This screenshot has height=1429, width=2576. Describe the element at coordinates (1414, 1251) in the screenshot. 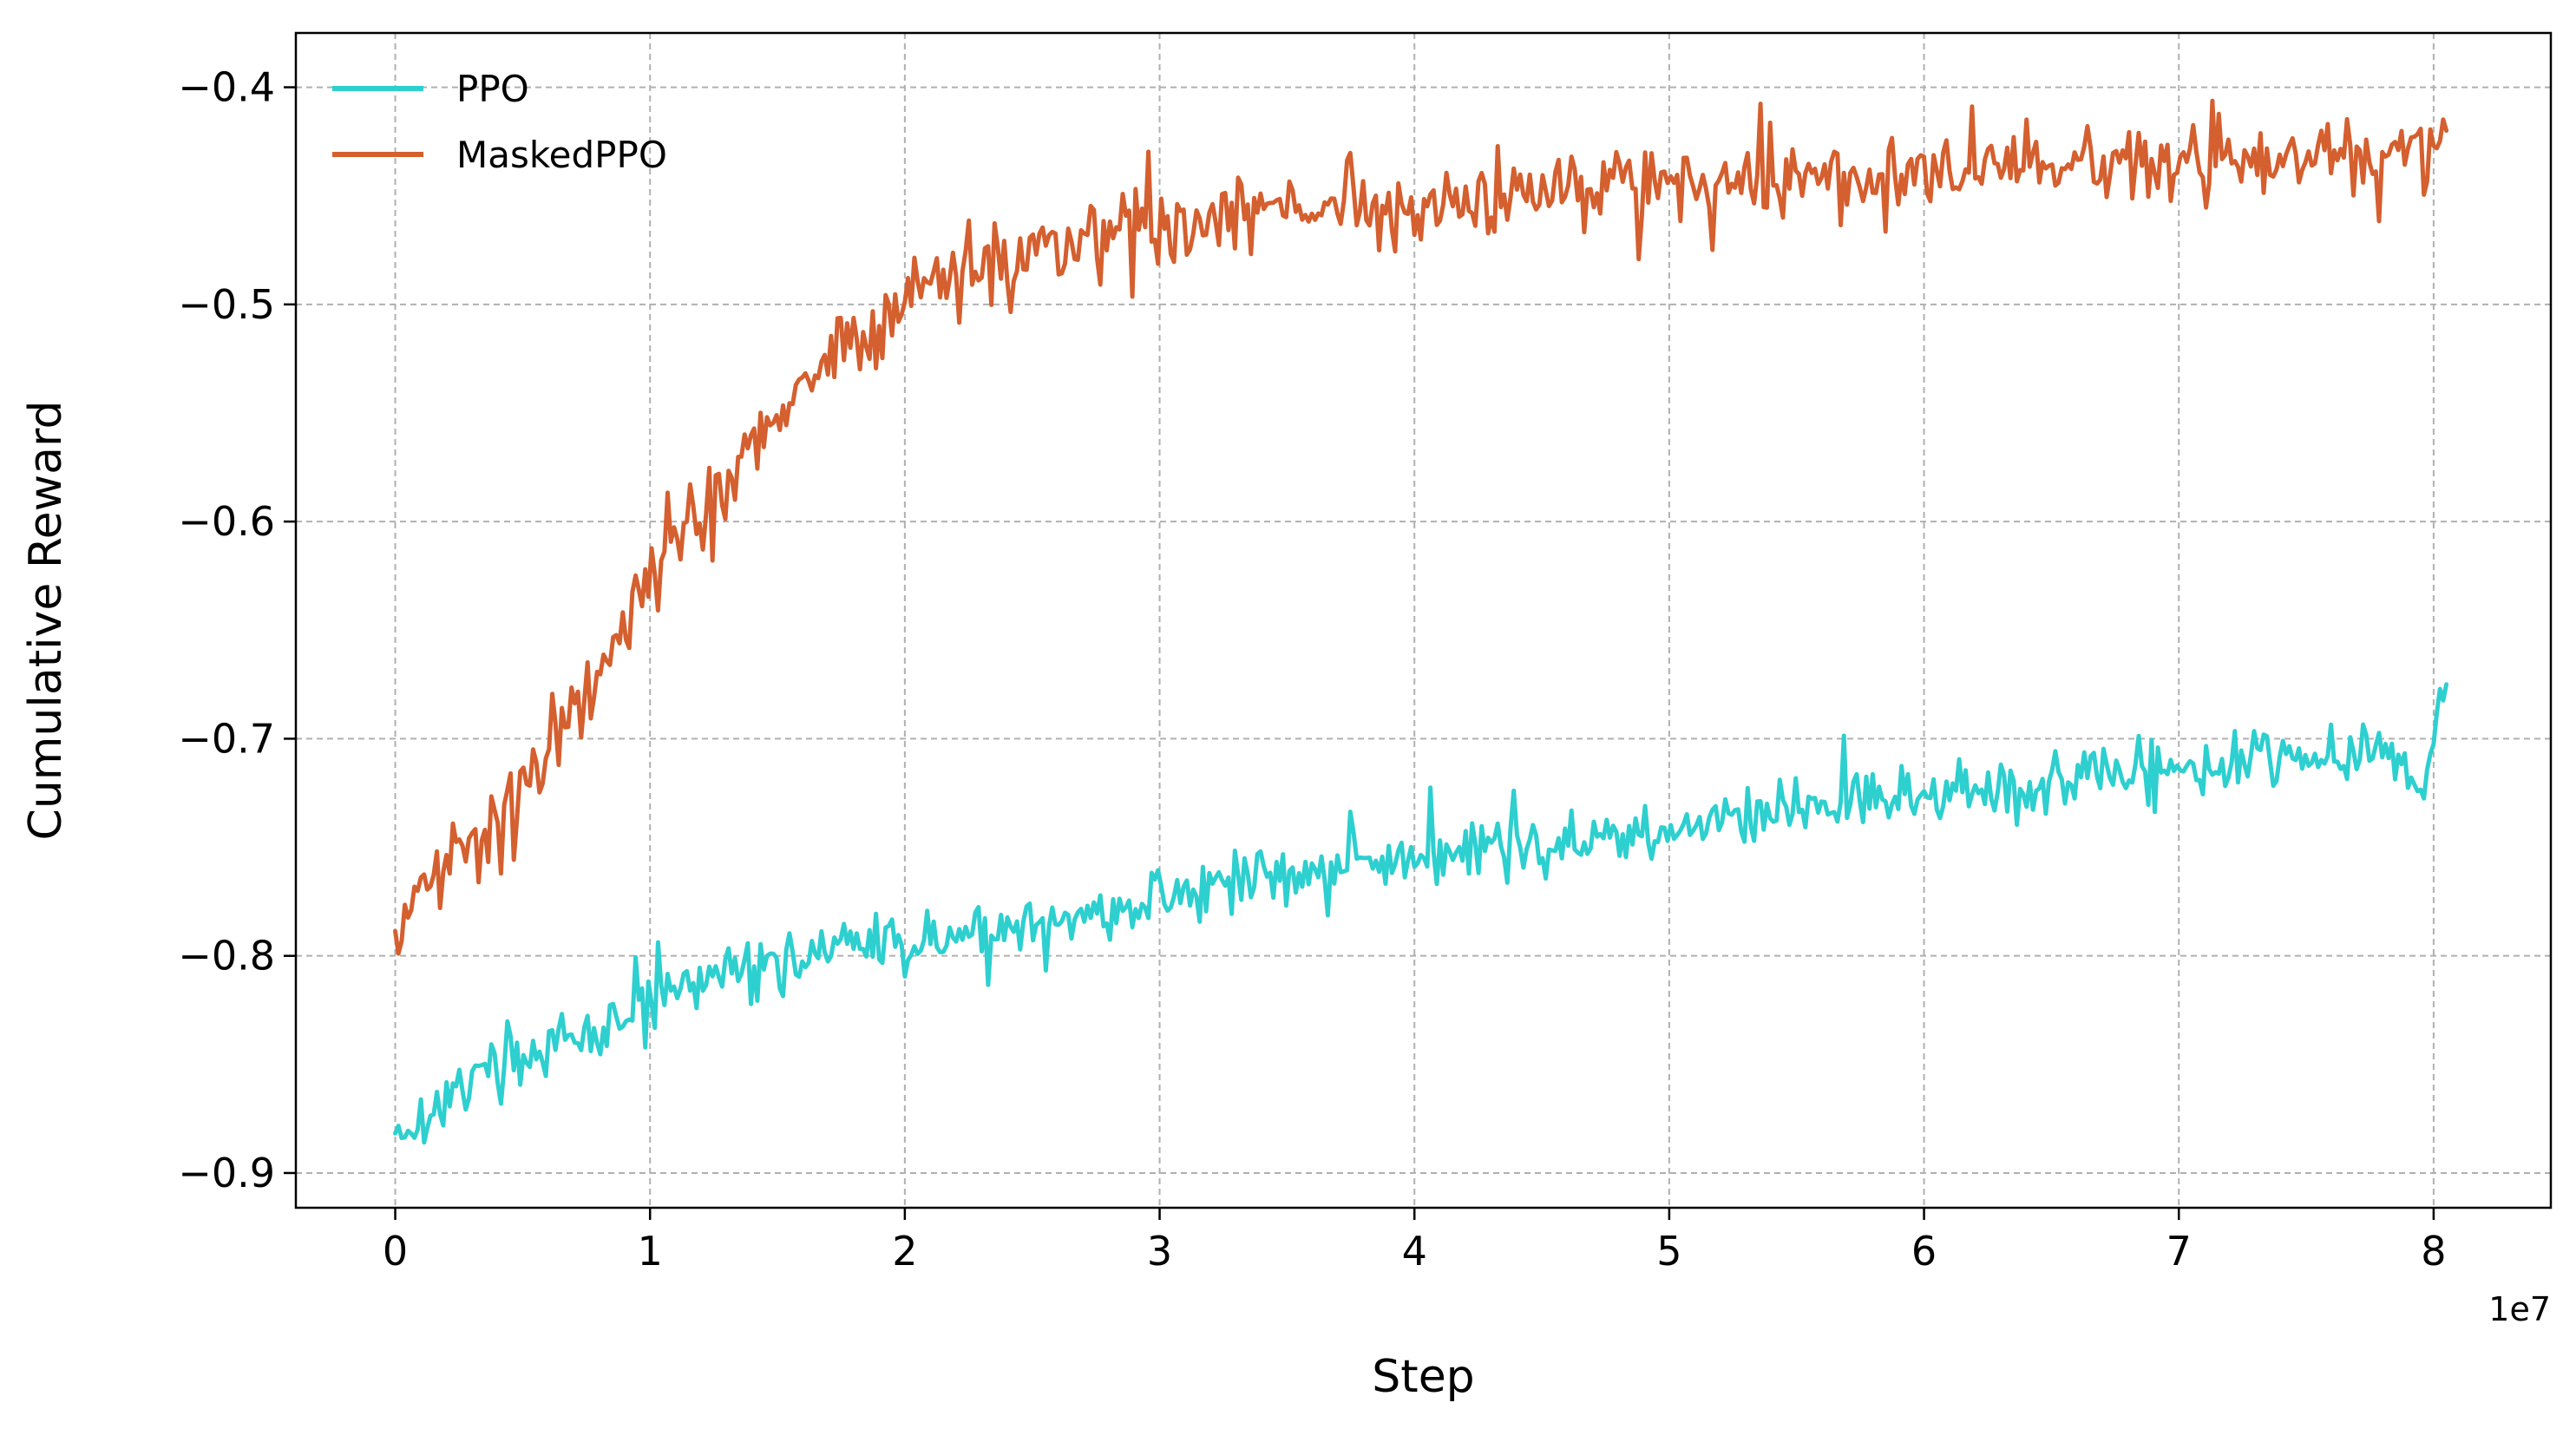

I see `x-tick-label: 4` at that location.